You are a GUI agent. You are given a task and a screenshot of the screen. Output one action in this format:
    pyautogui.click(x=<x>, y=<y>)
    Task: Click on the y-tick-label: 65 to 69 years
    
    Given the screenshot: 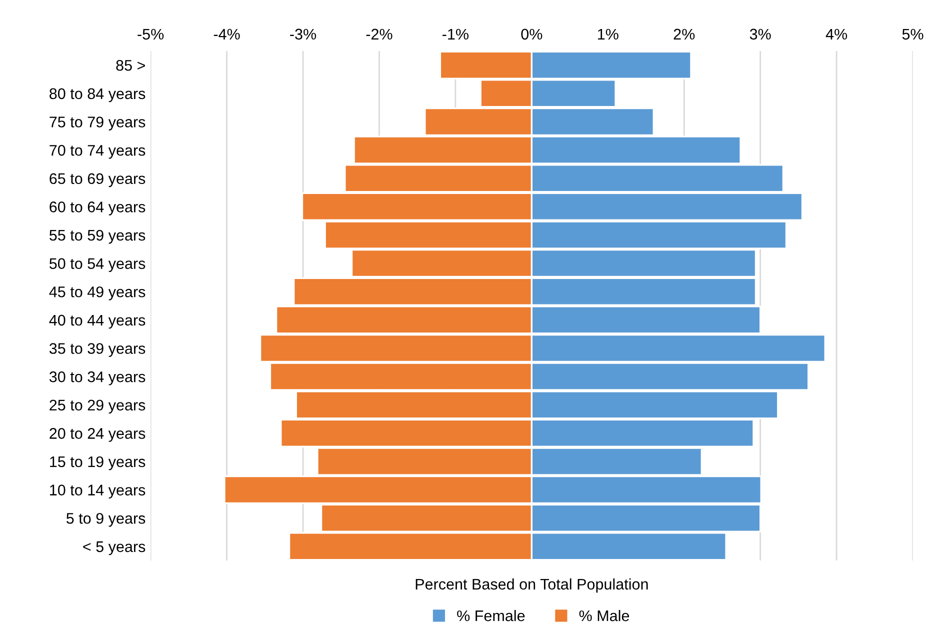 What is the action you would take?
    pyautogui.click(x=98, y=180)
    